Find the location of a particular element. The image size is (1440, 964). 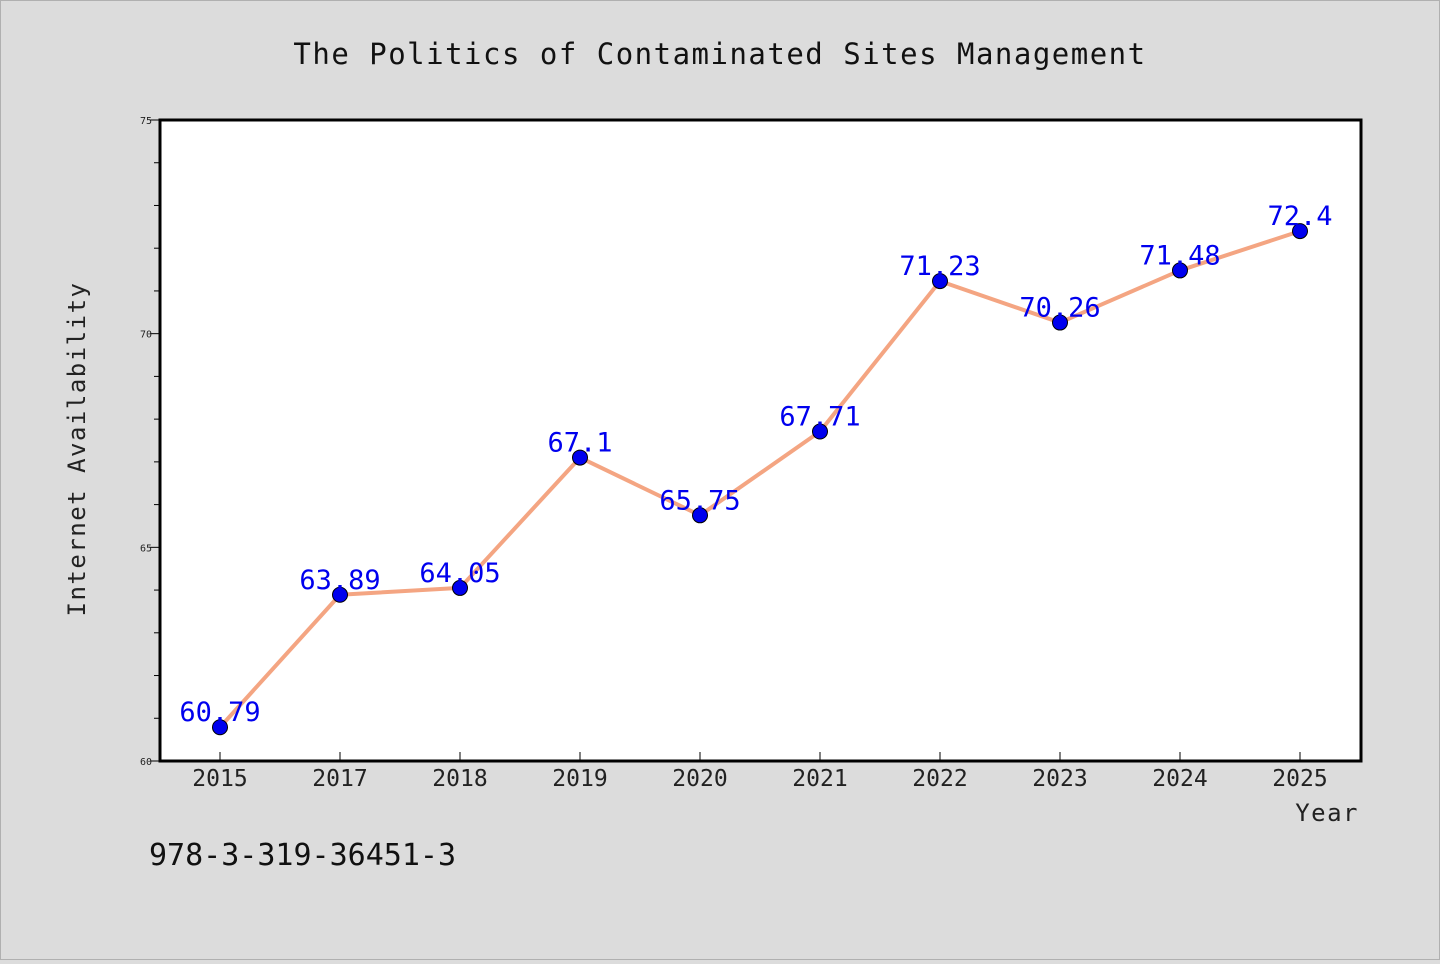

data-label: 70.26 is located at coordinates (1059, 308).